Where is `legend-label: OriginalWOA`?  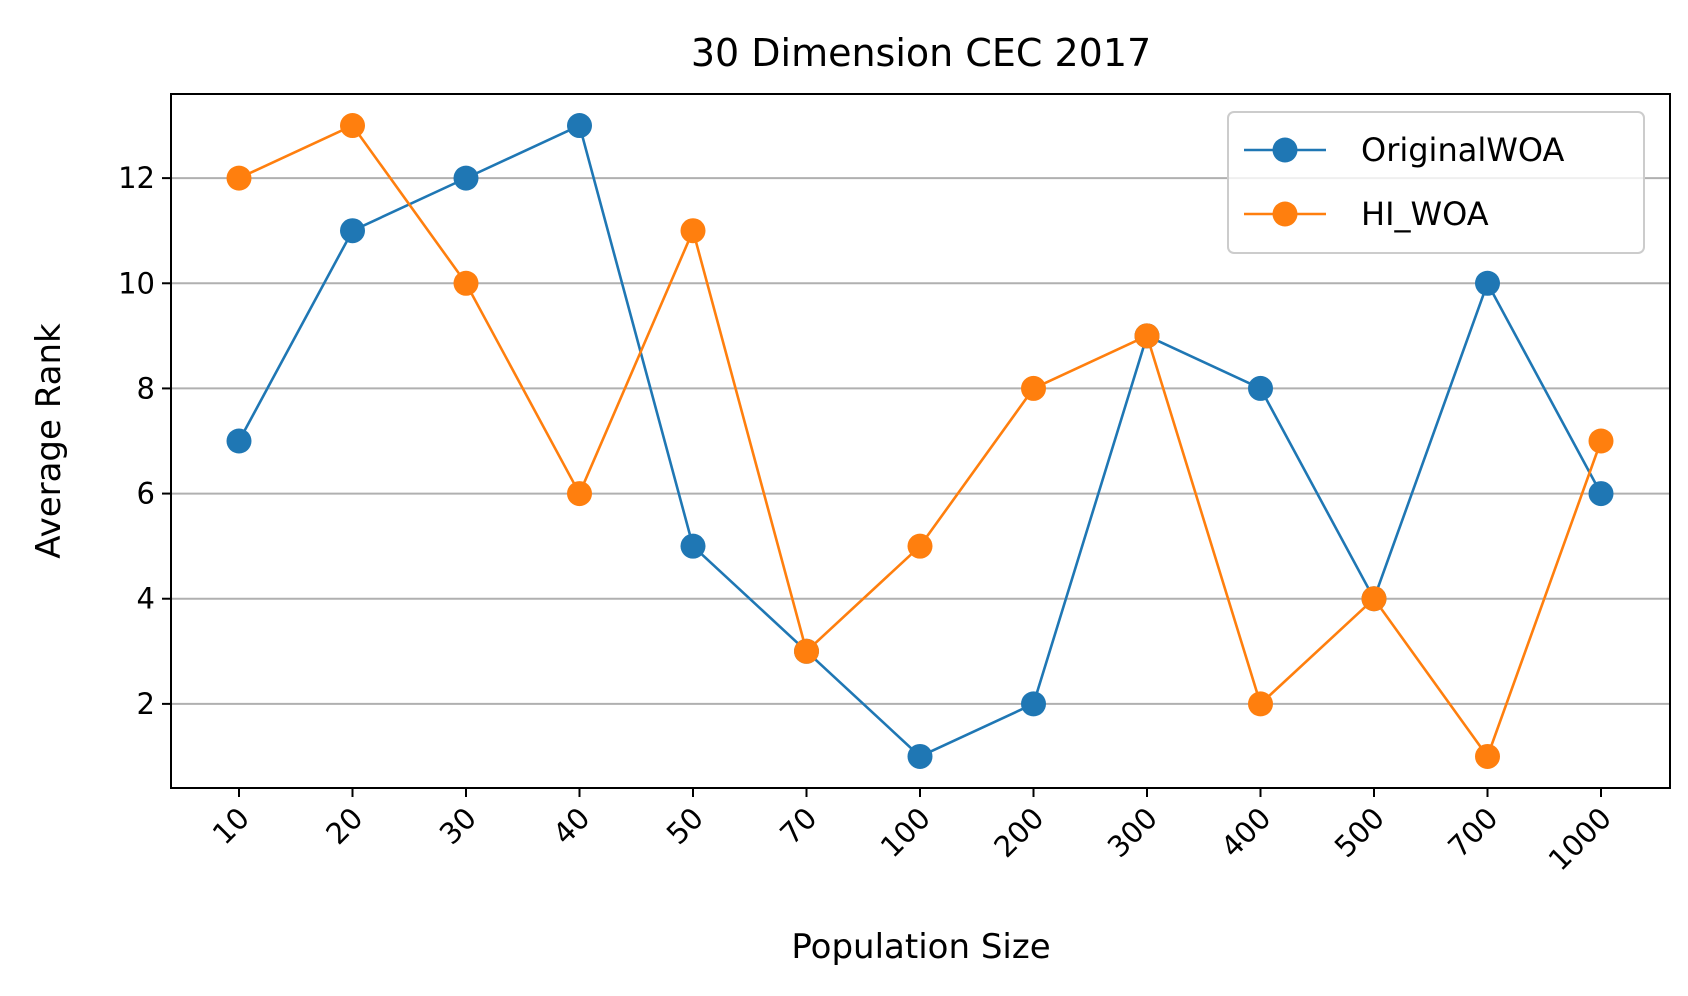
legend-label: OriginalWOA is located at coordinates (1462, 150).